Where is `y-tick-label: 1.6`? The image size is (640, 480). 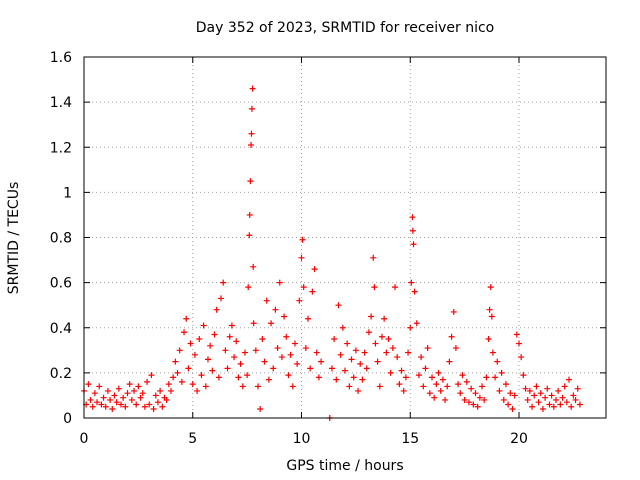
y-tick-label: 1.6 is located at coordinates (61, 58).